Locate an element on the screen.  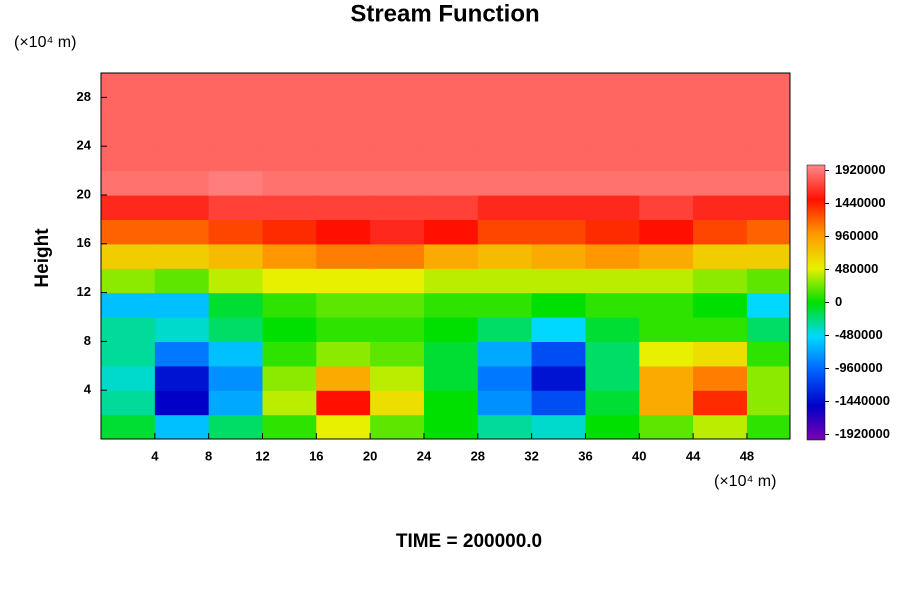
colorbar-tick-label: 0 is located at coordinates (838, 301).